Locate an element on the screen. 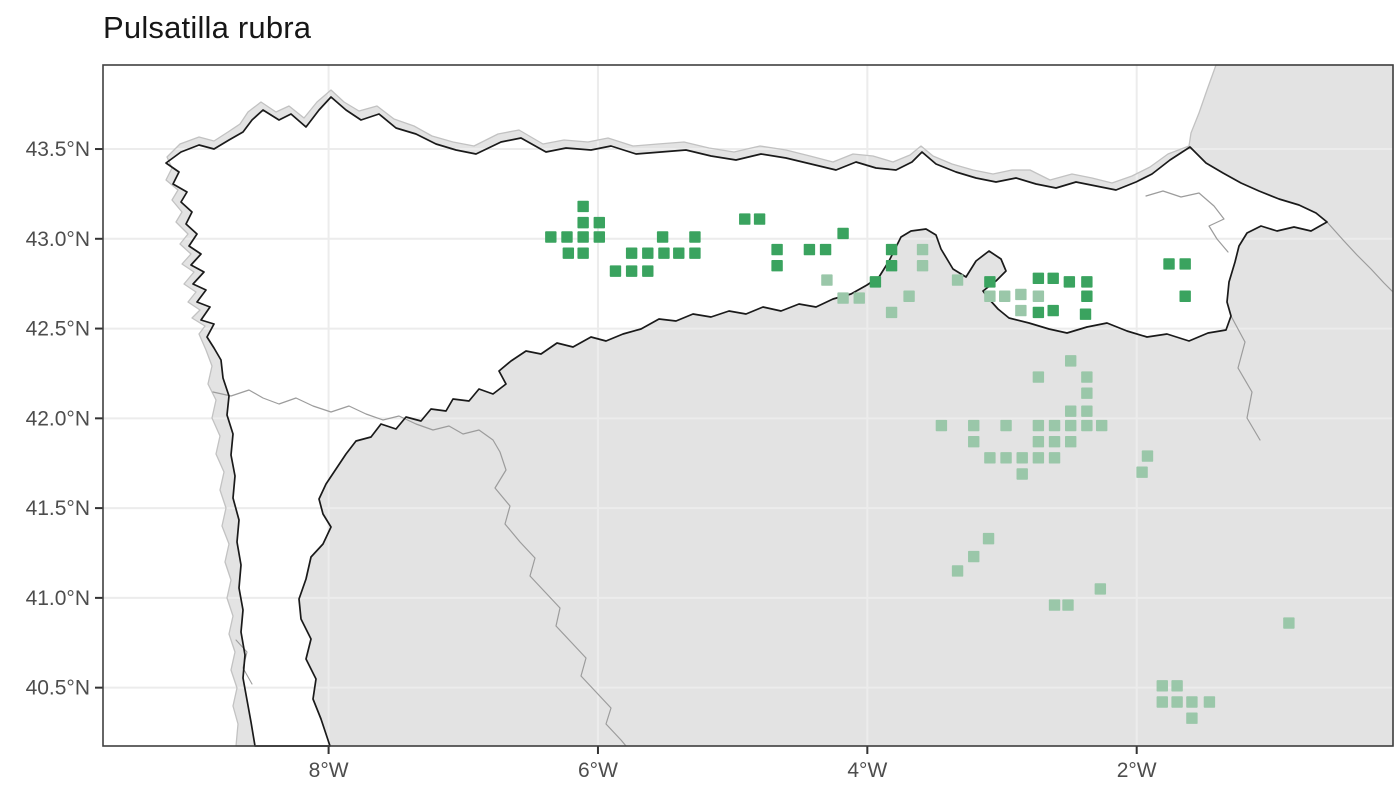 The height and width of the screenshot is (800, 1400). page-title: Pulsatilla rubra is located at coordinates (207, 27).